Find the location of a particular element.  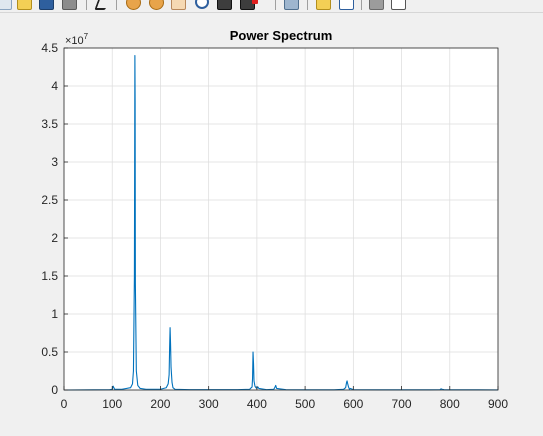

y-exponent-label: ×10⁷ is located at coordinates (77, 39).